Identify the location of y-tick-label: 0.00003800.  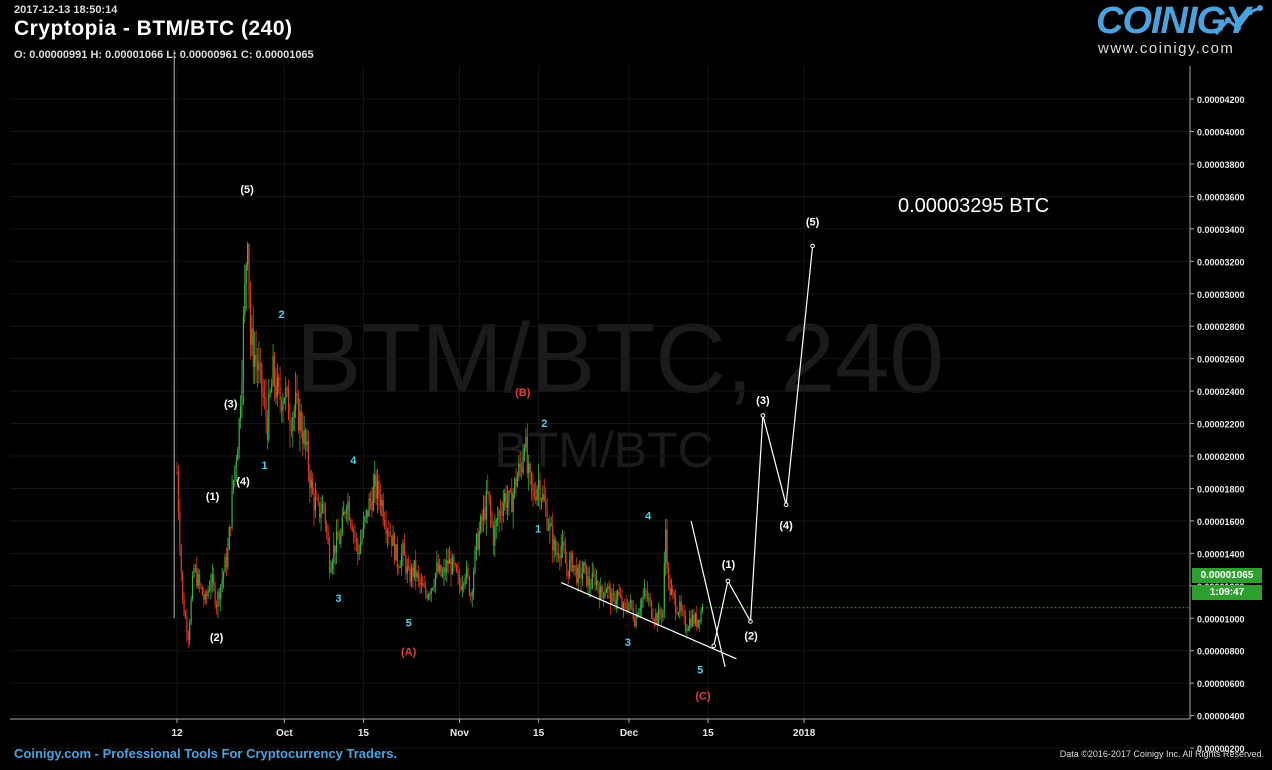
(1221, 165).